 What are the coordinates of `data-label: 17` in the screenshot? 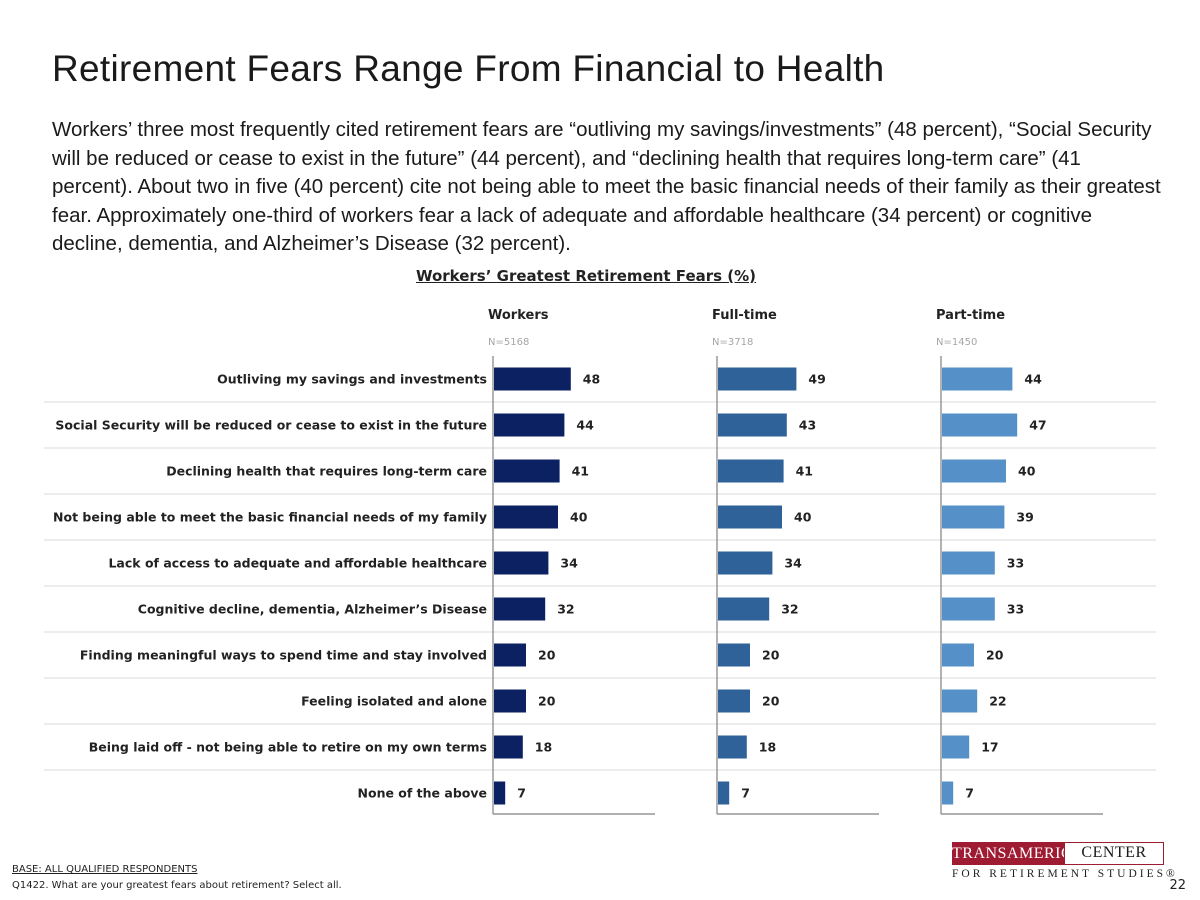 It's located at (989, 747).